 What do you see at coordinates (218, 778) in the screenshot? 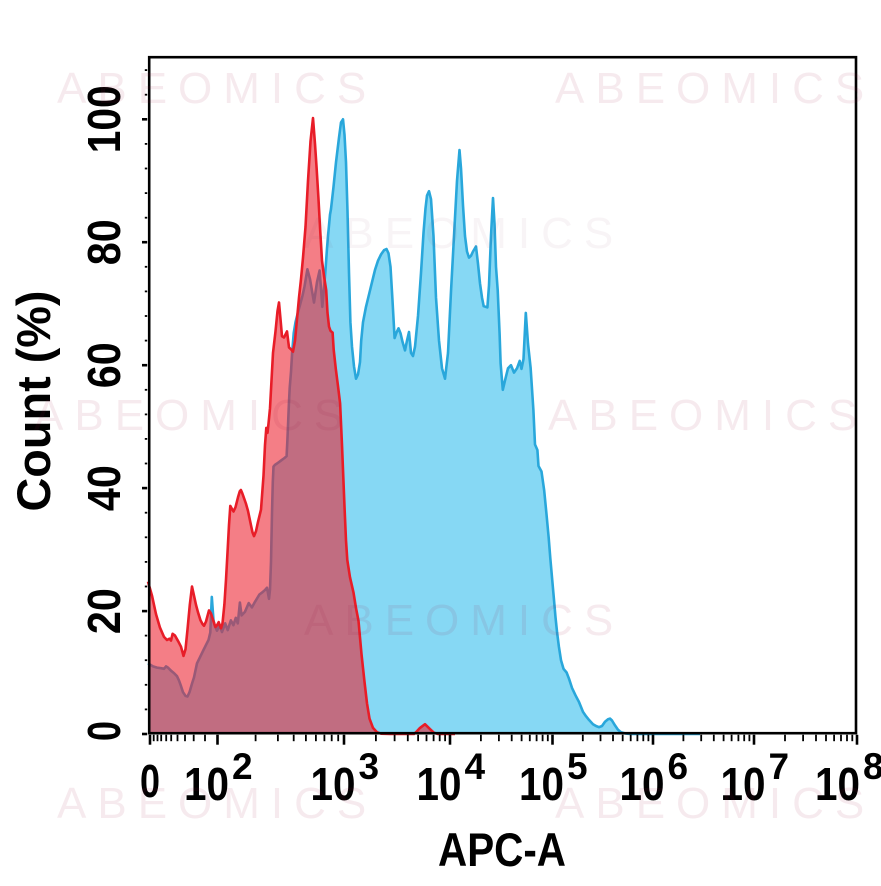
I see `svg-text: 10²` at bounding box center [218, 778].